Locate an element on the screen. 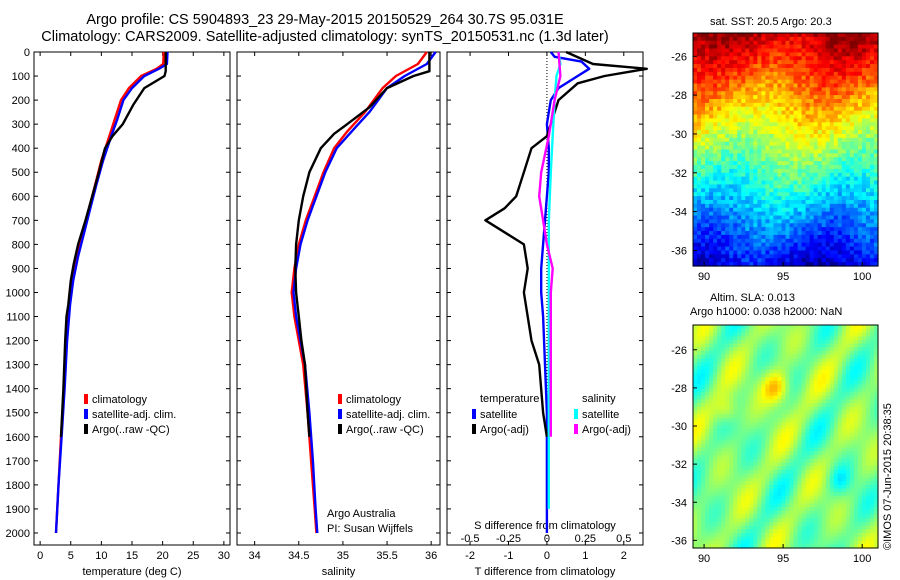  xlabel-differences: T difference from climatology is located at coordinates (545, 572).